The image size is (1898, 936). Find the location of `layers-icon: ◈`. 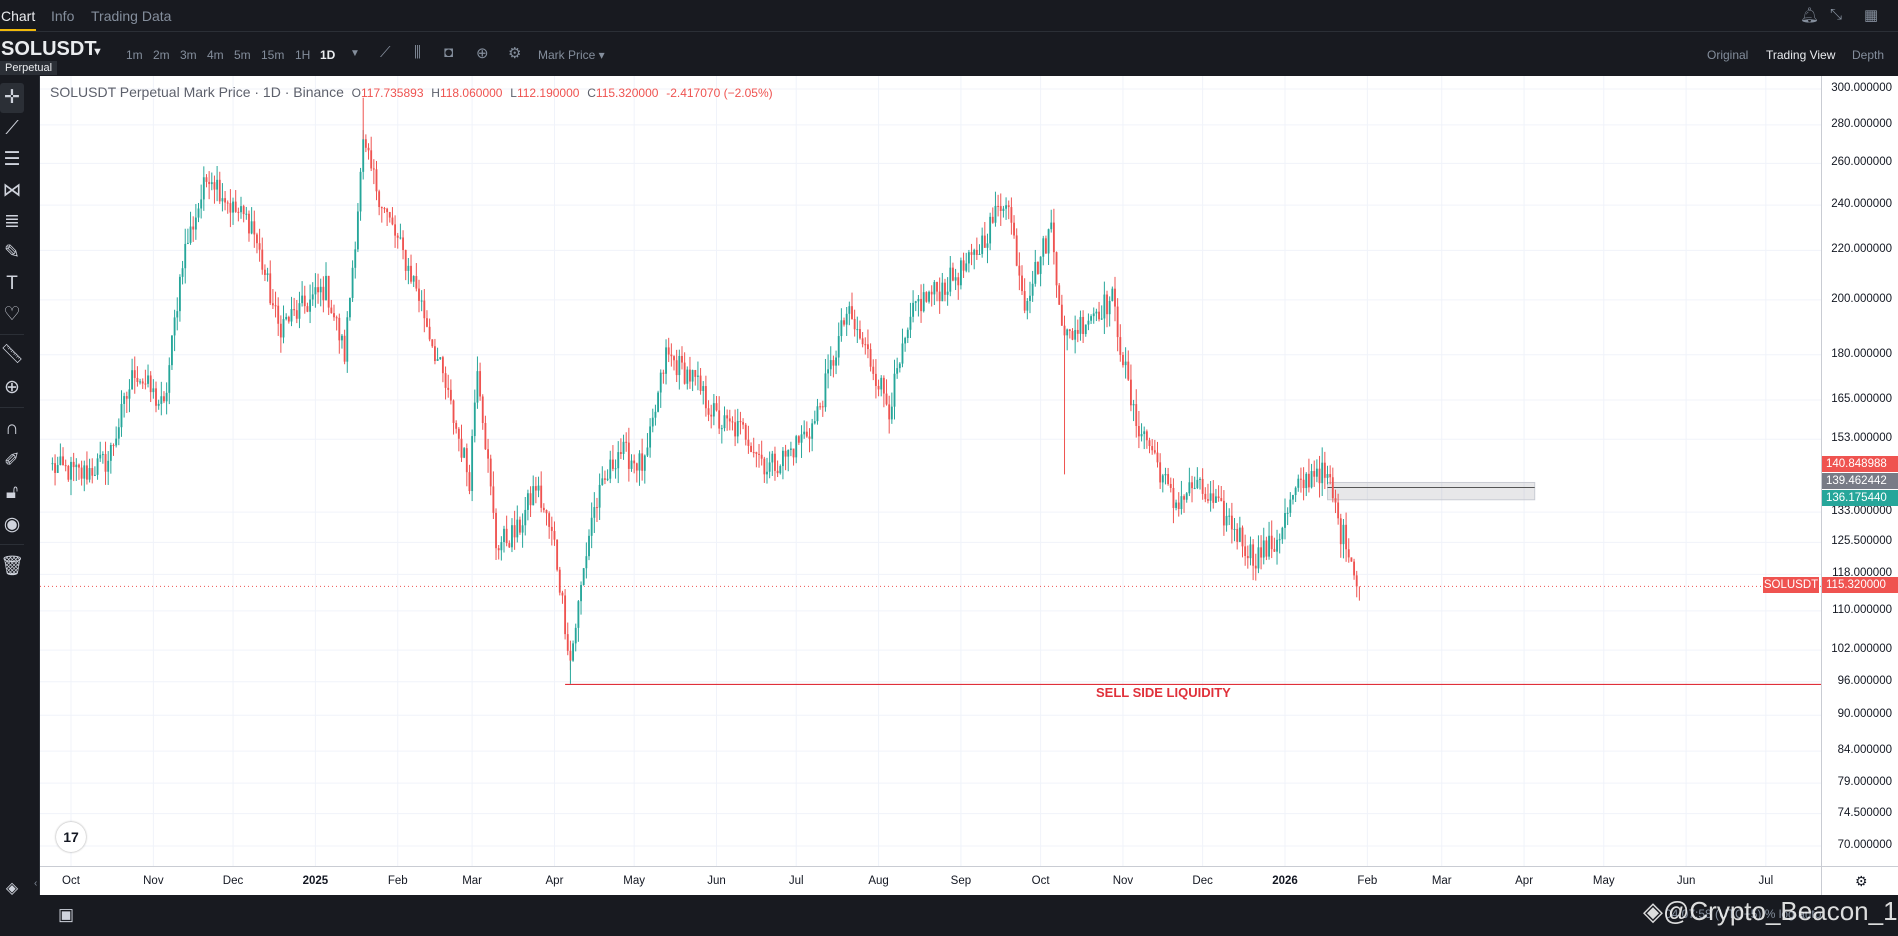

layers-icon: ◈ is located at coordinates (12, 888).